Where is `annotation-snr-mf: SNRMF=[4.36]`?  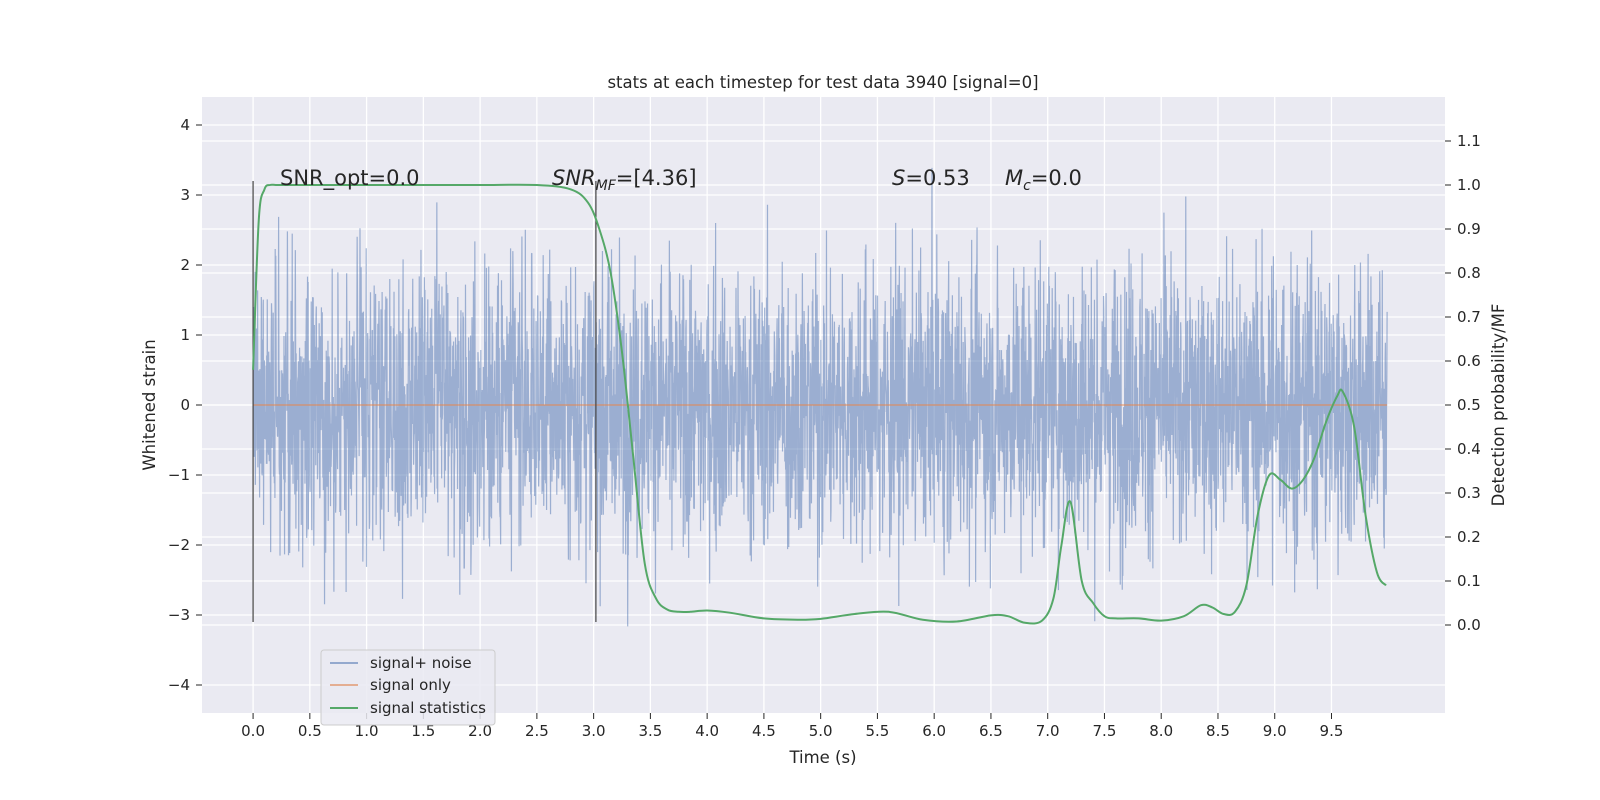 annotation-snr-mf: SNRMF=[4.36] is located at coordinates (624, 180).